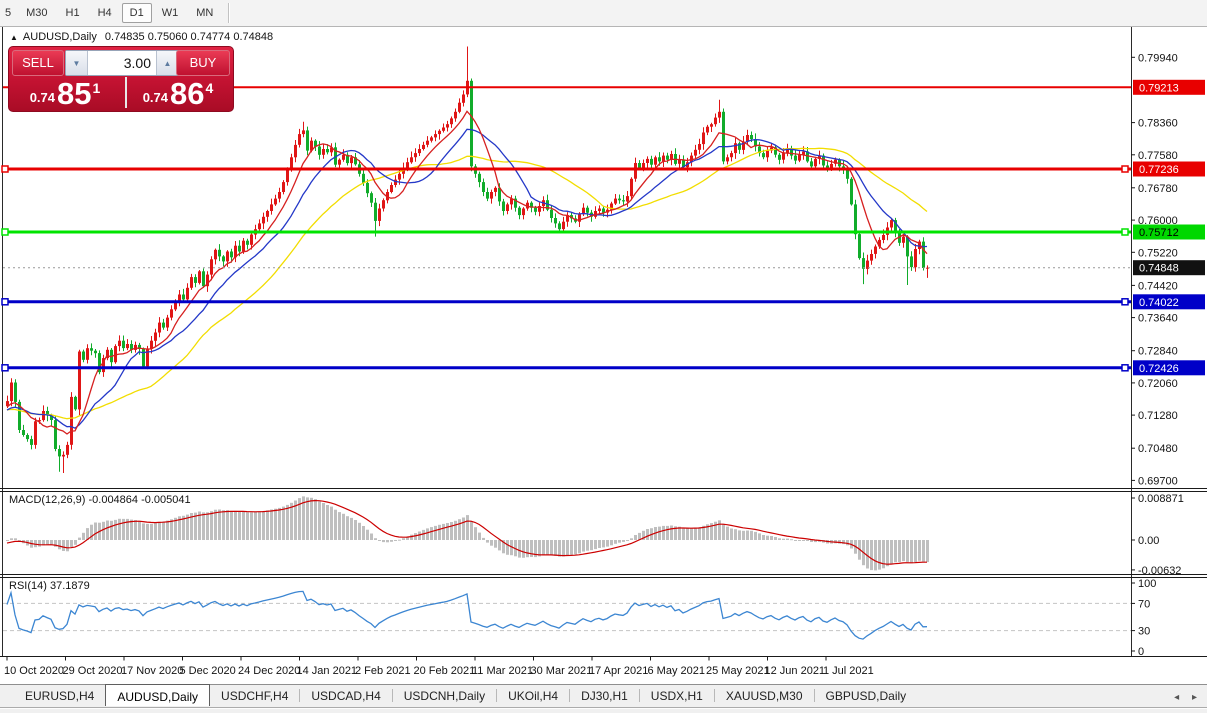 Image resolution: width=1207 pixels, height=713 pixels. What do you see at coordinates (74, 93) in the screenshot?
I see `sell-price-big: 85` at bounding box center [74, 93].